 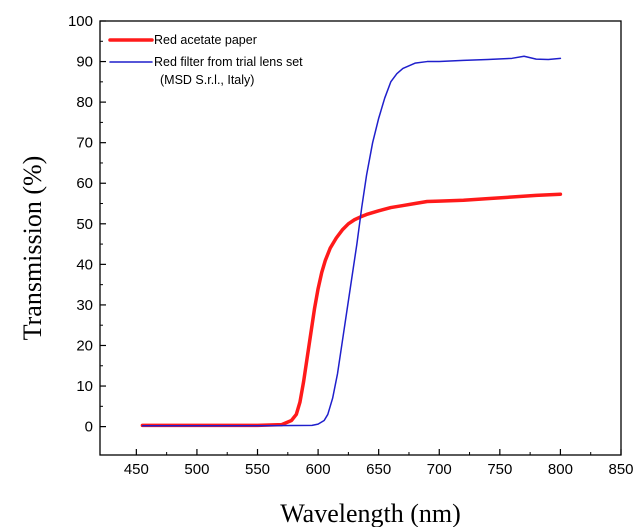 I want to click on y-tick-label: 10, so click(x=84, y=386).